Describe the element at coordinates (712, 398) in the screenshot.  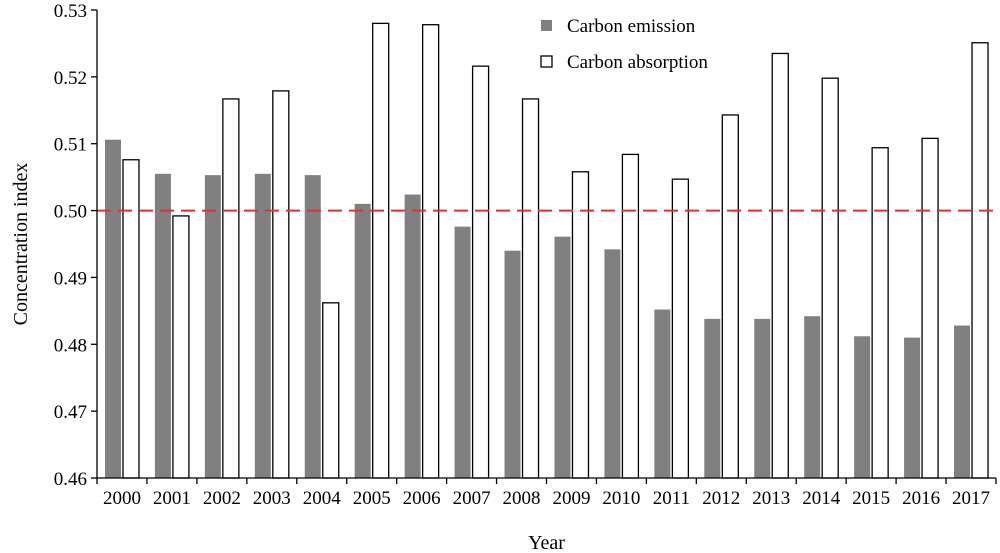
I see `bar-carbon-emission-2012` at that location.